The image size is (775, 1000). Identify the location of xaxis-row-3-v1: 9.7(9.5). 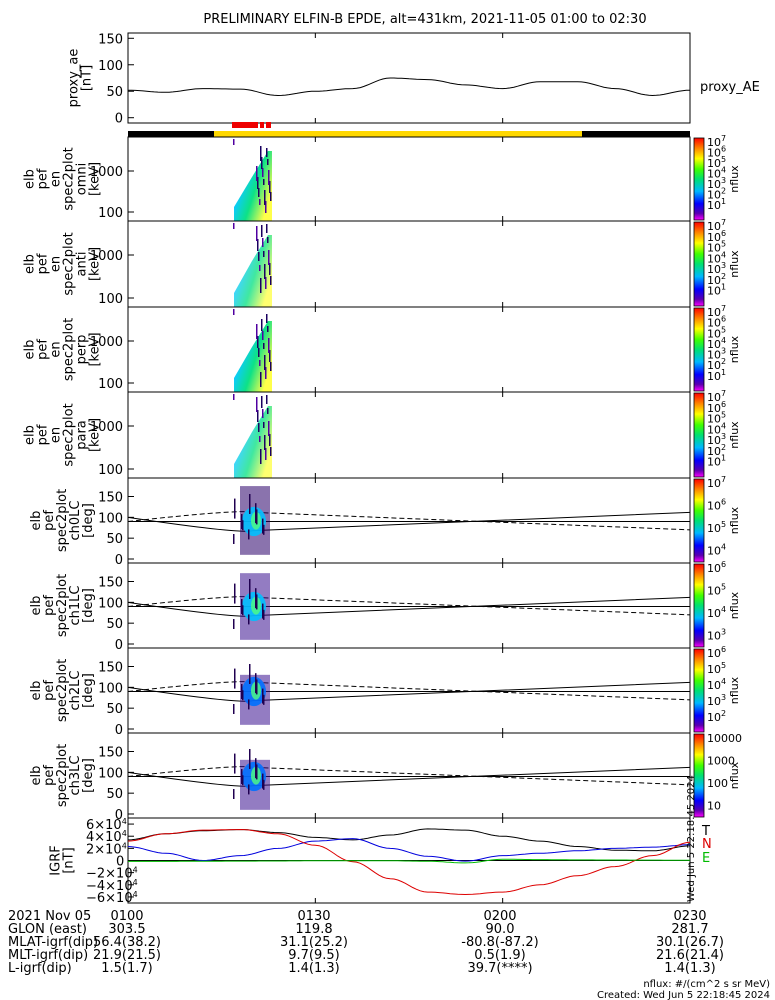
(314, 955).